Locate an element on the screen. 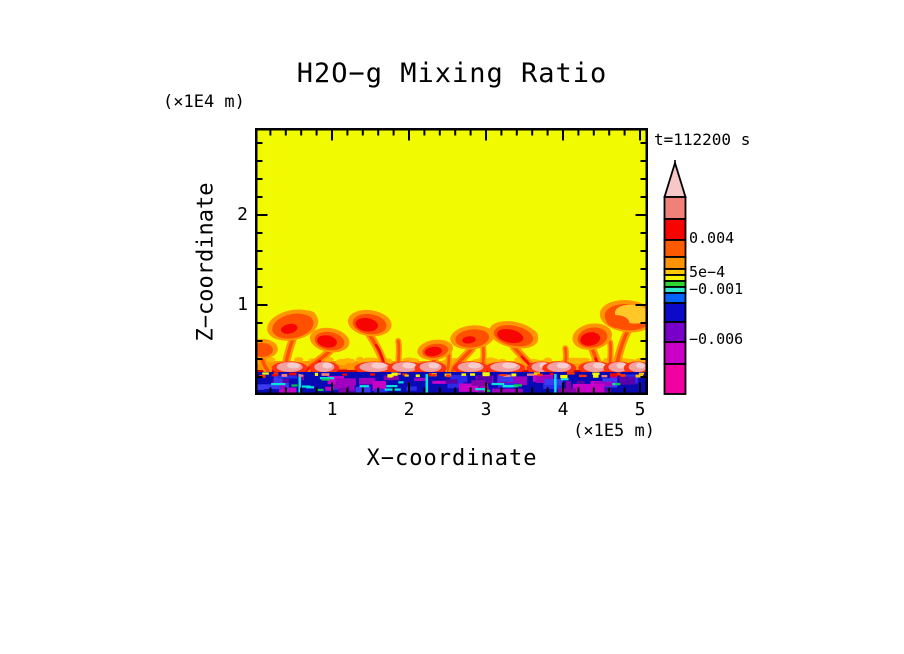 The height and width of the screenshot is (654, 904). x-tick-label: 5 is located at coordinates (640, 409).